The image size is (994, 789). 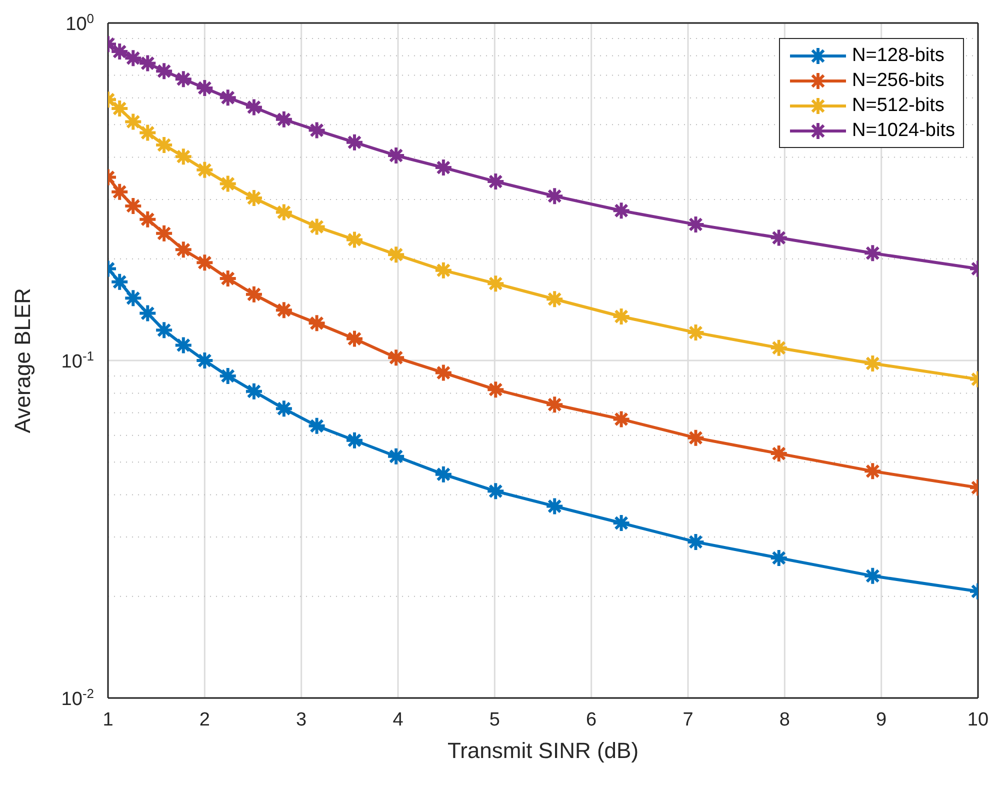 What do you see at coordinates (398, 719) in the screenshot?
I see `x-tick-label: 4` at bounding box center [398, 719].